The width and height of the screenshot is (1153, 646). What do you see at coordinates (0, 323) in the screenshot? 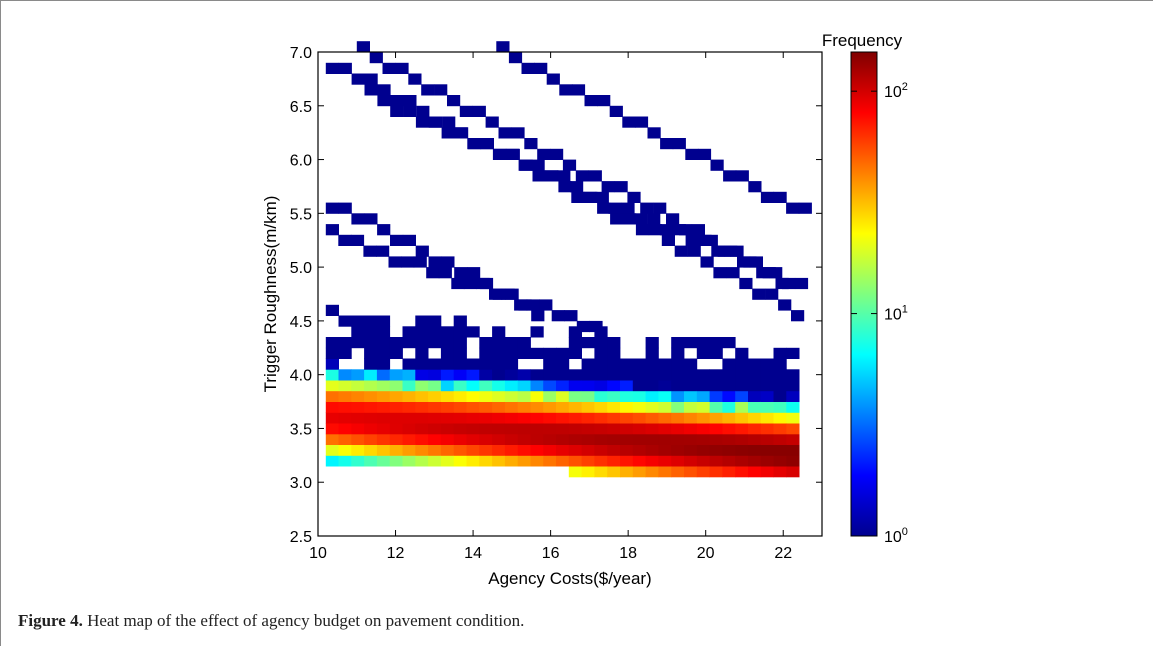
I see `page-border-left` at bounding box center [0, 323].